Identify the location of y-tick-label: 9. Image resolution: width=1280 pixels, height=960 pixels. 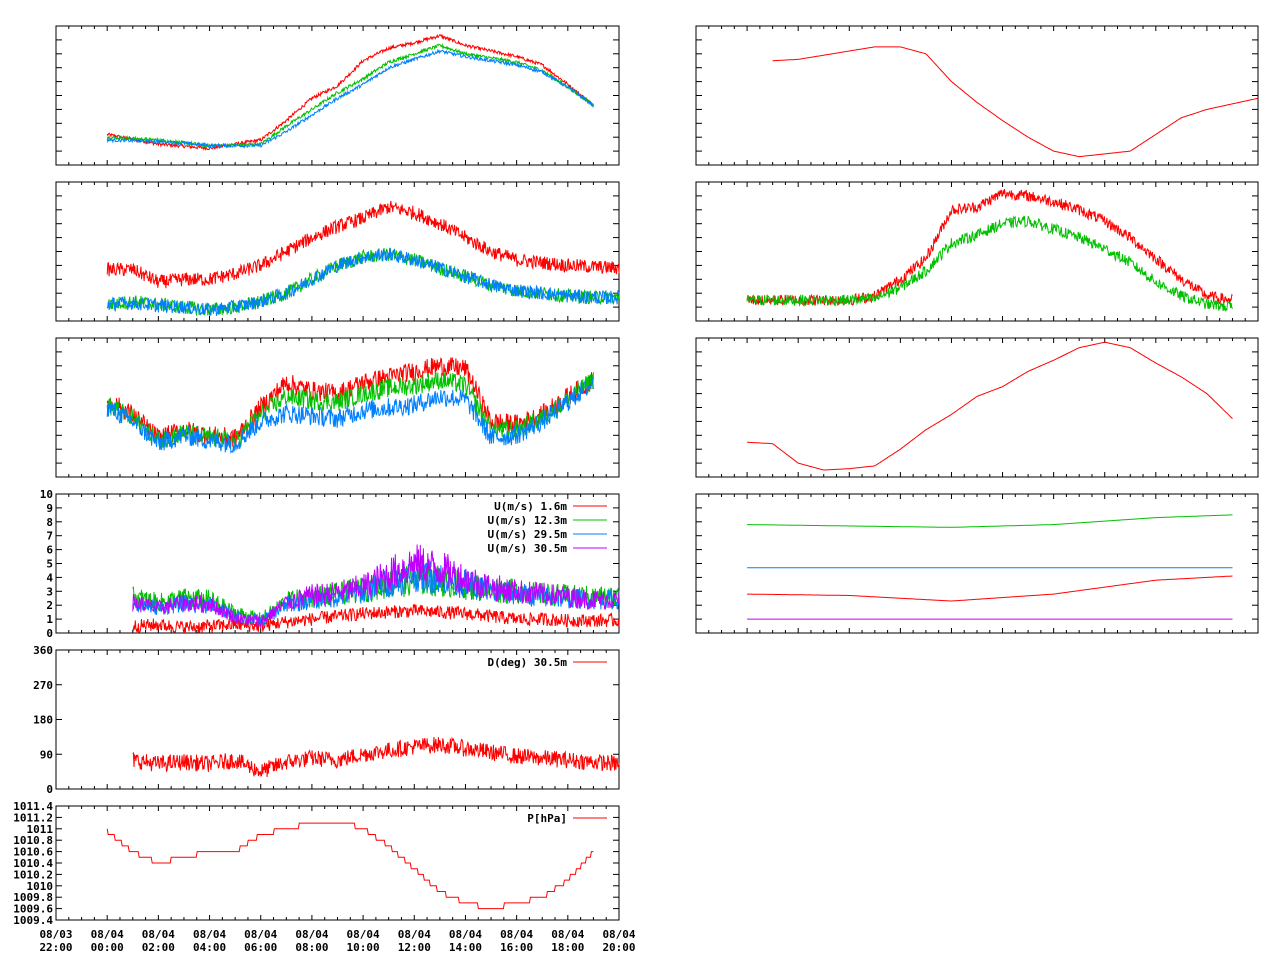
(49, 508).